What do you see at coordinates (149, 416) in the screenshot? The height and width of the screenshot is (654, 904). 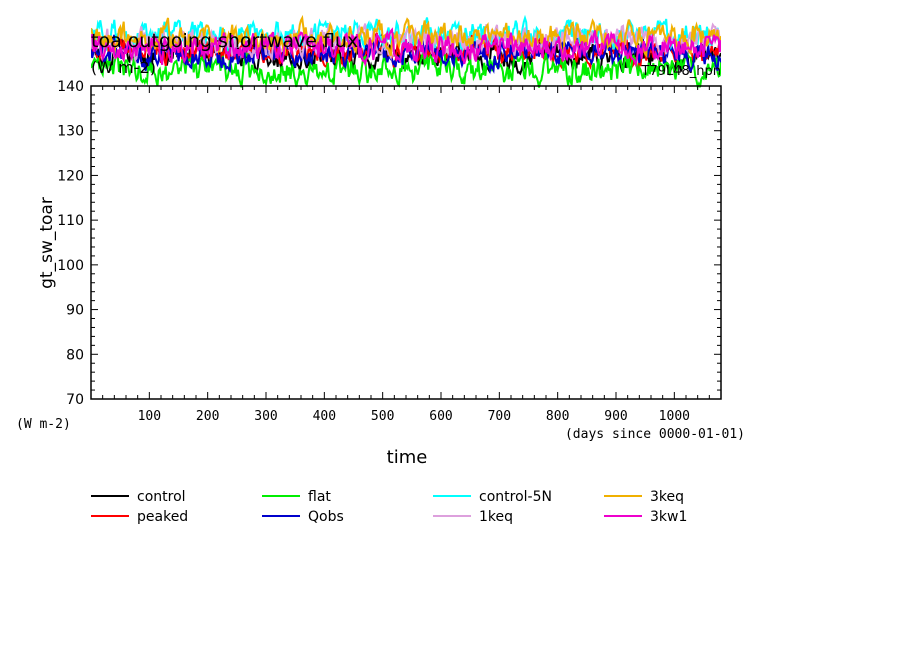 I see `x-tick-label: 100` at bounding box center [149, 416].